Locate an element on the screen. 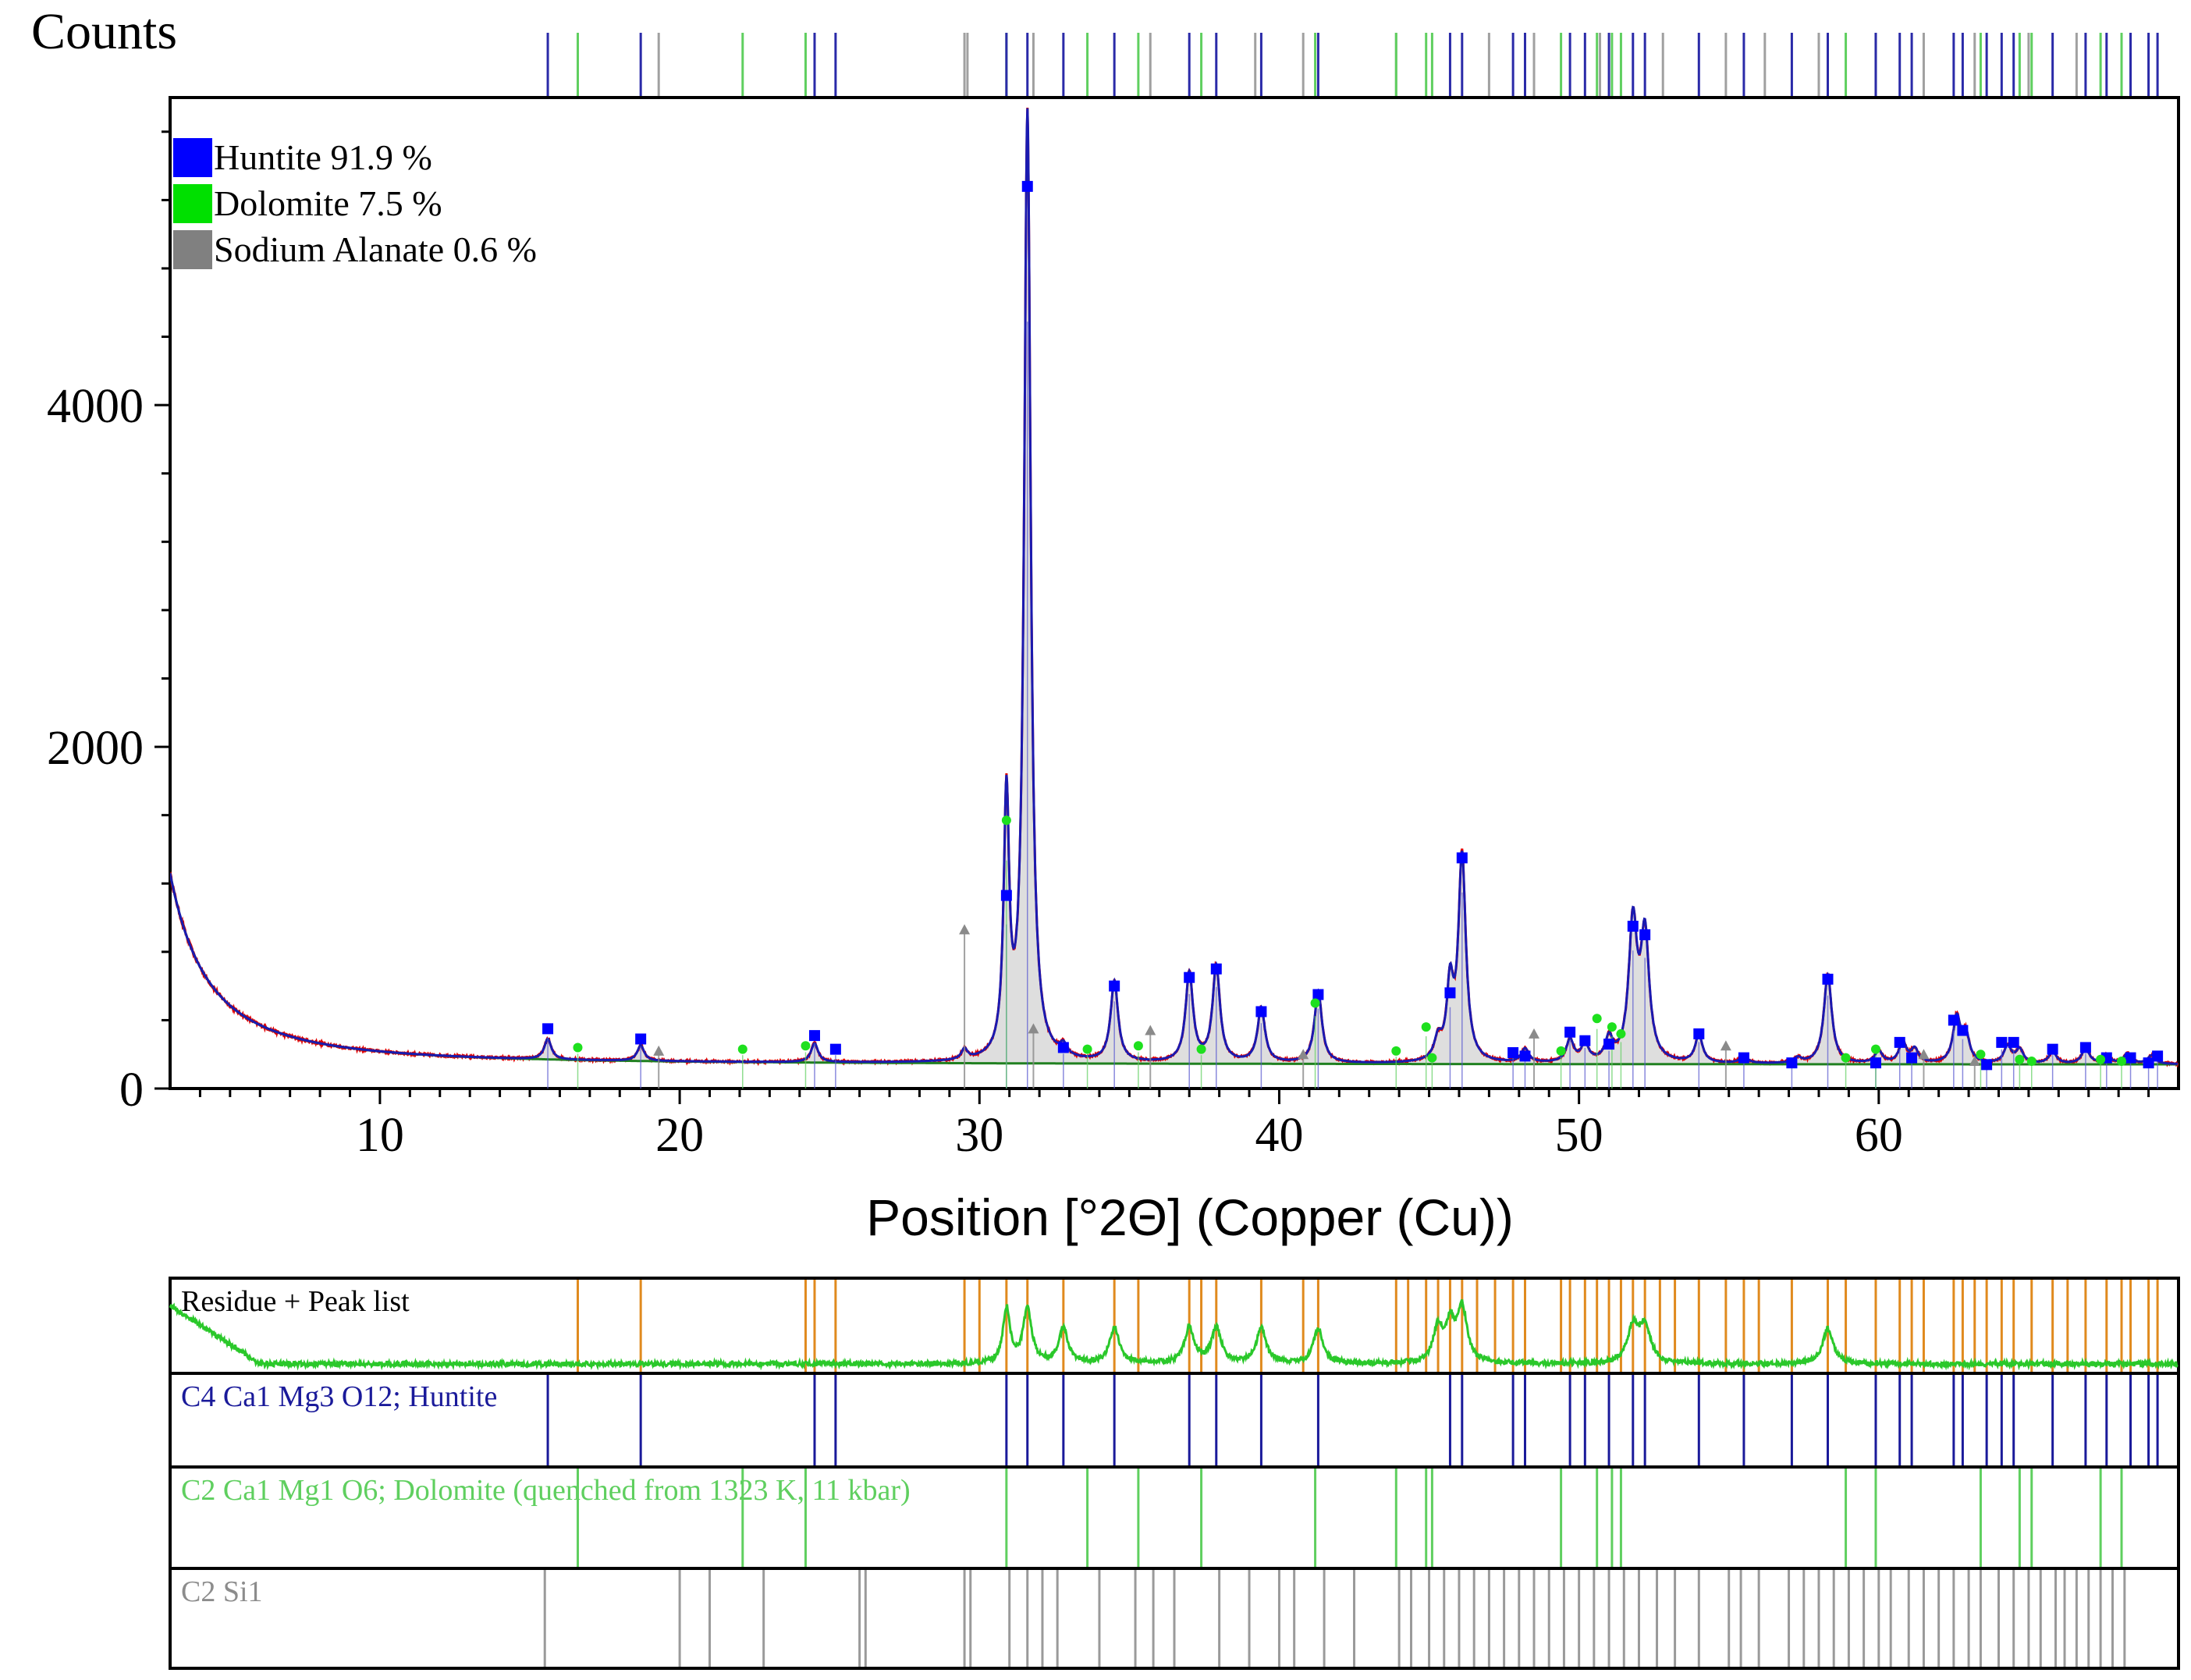 The width and height of the screenshot is (2191, 1680). x-tick-label-60: 60 is located at coordinates (1879, 1135).